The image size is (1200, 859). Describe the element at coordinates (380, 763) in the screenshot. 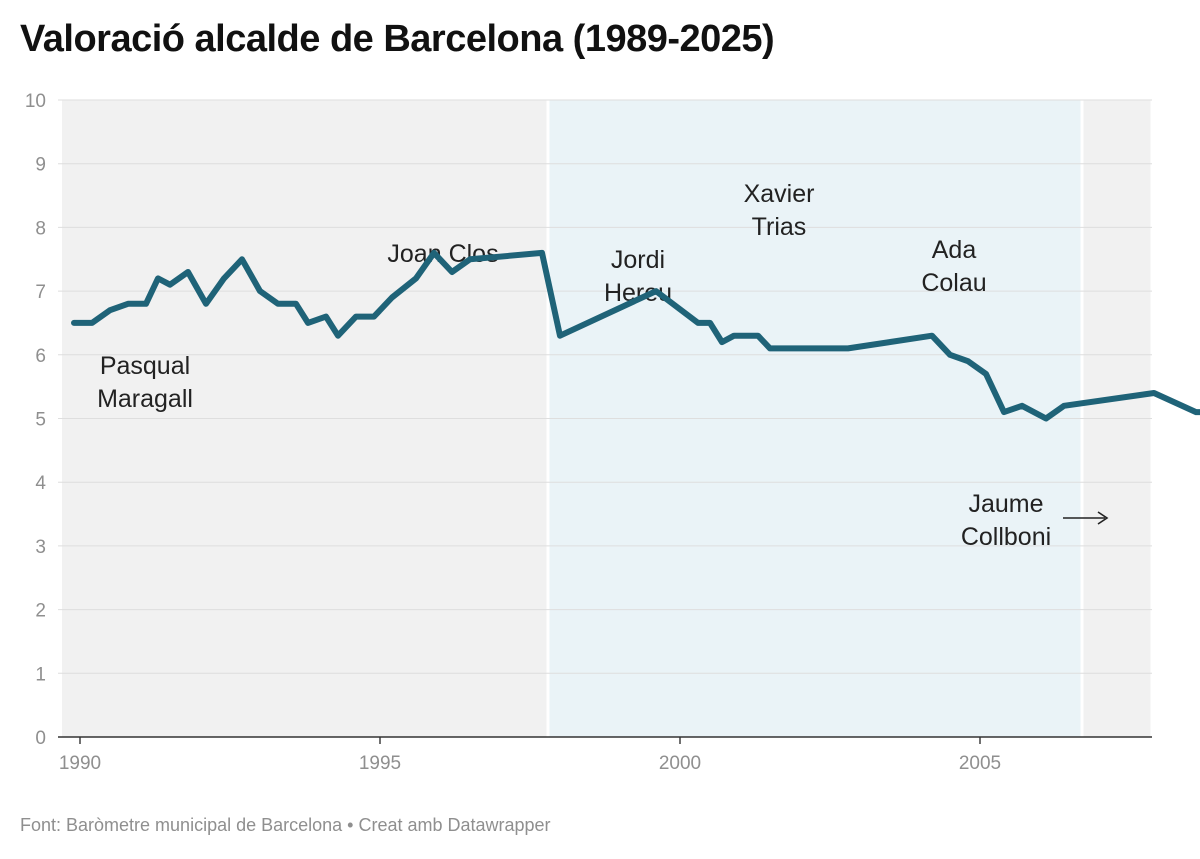

I see `x-tick-label: 1995` at that location.